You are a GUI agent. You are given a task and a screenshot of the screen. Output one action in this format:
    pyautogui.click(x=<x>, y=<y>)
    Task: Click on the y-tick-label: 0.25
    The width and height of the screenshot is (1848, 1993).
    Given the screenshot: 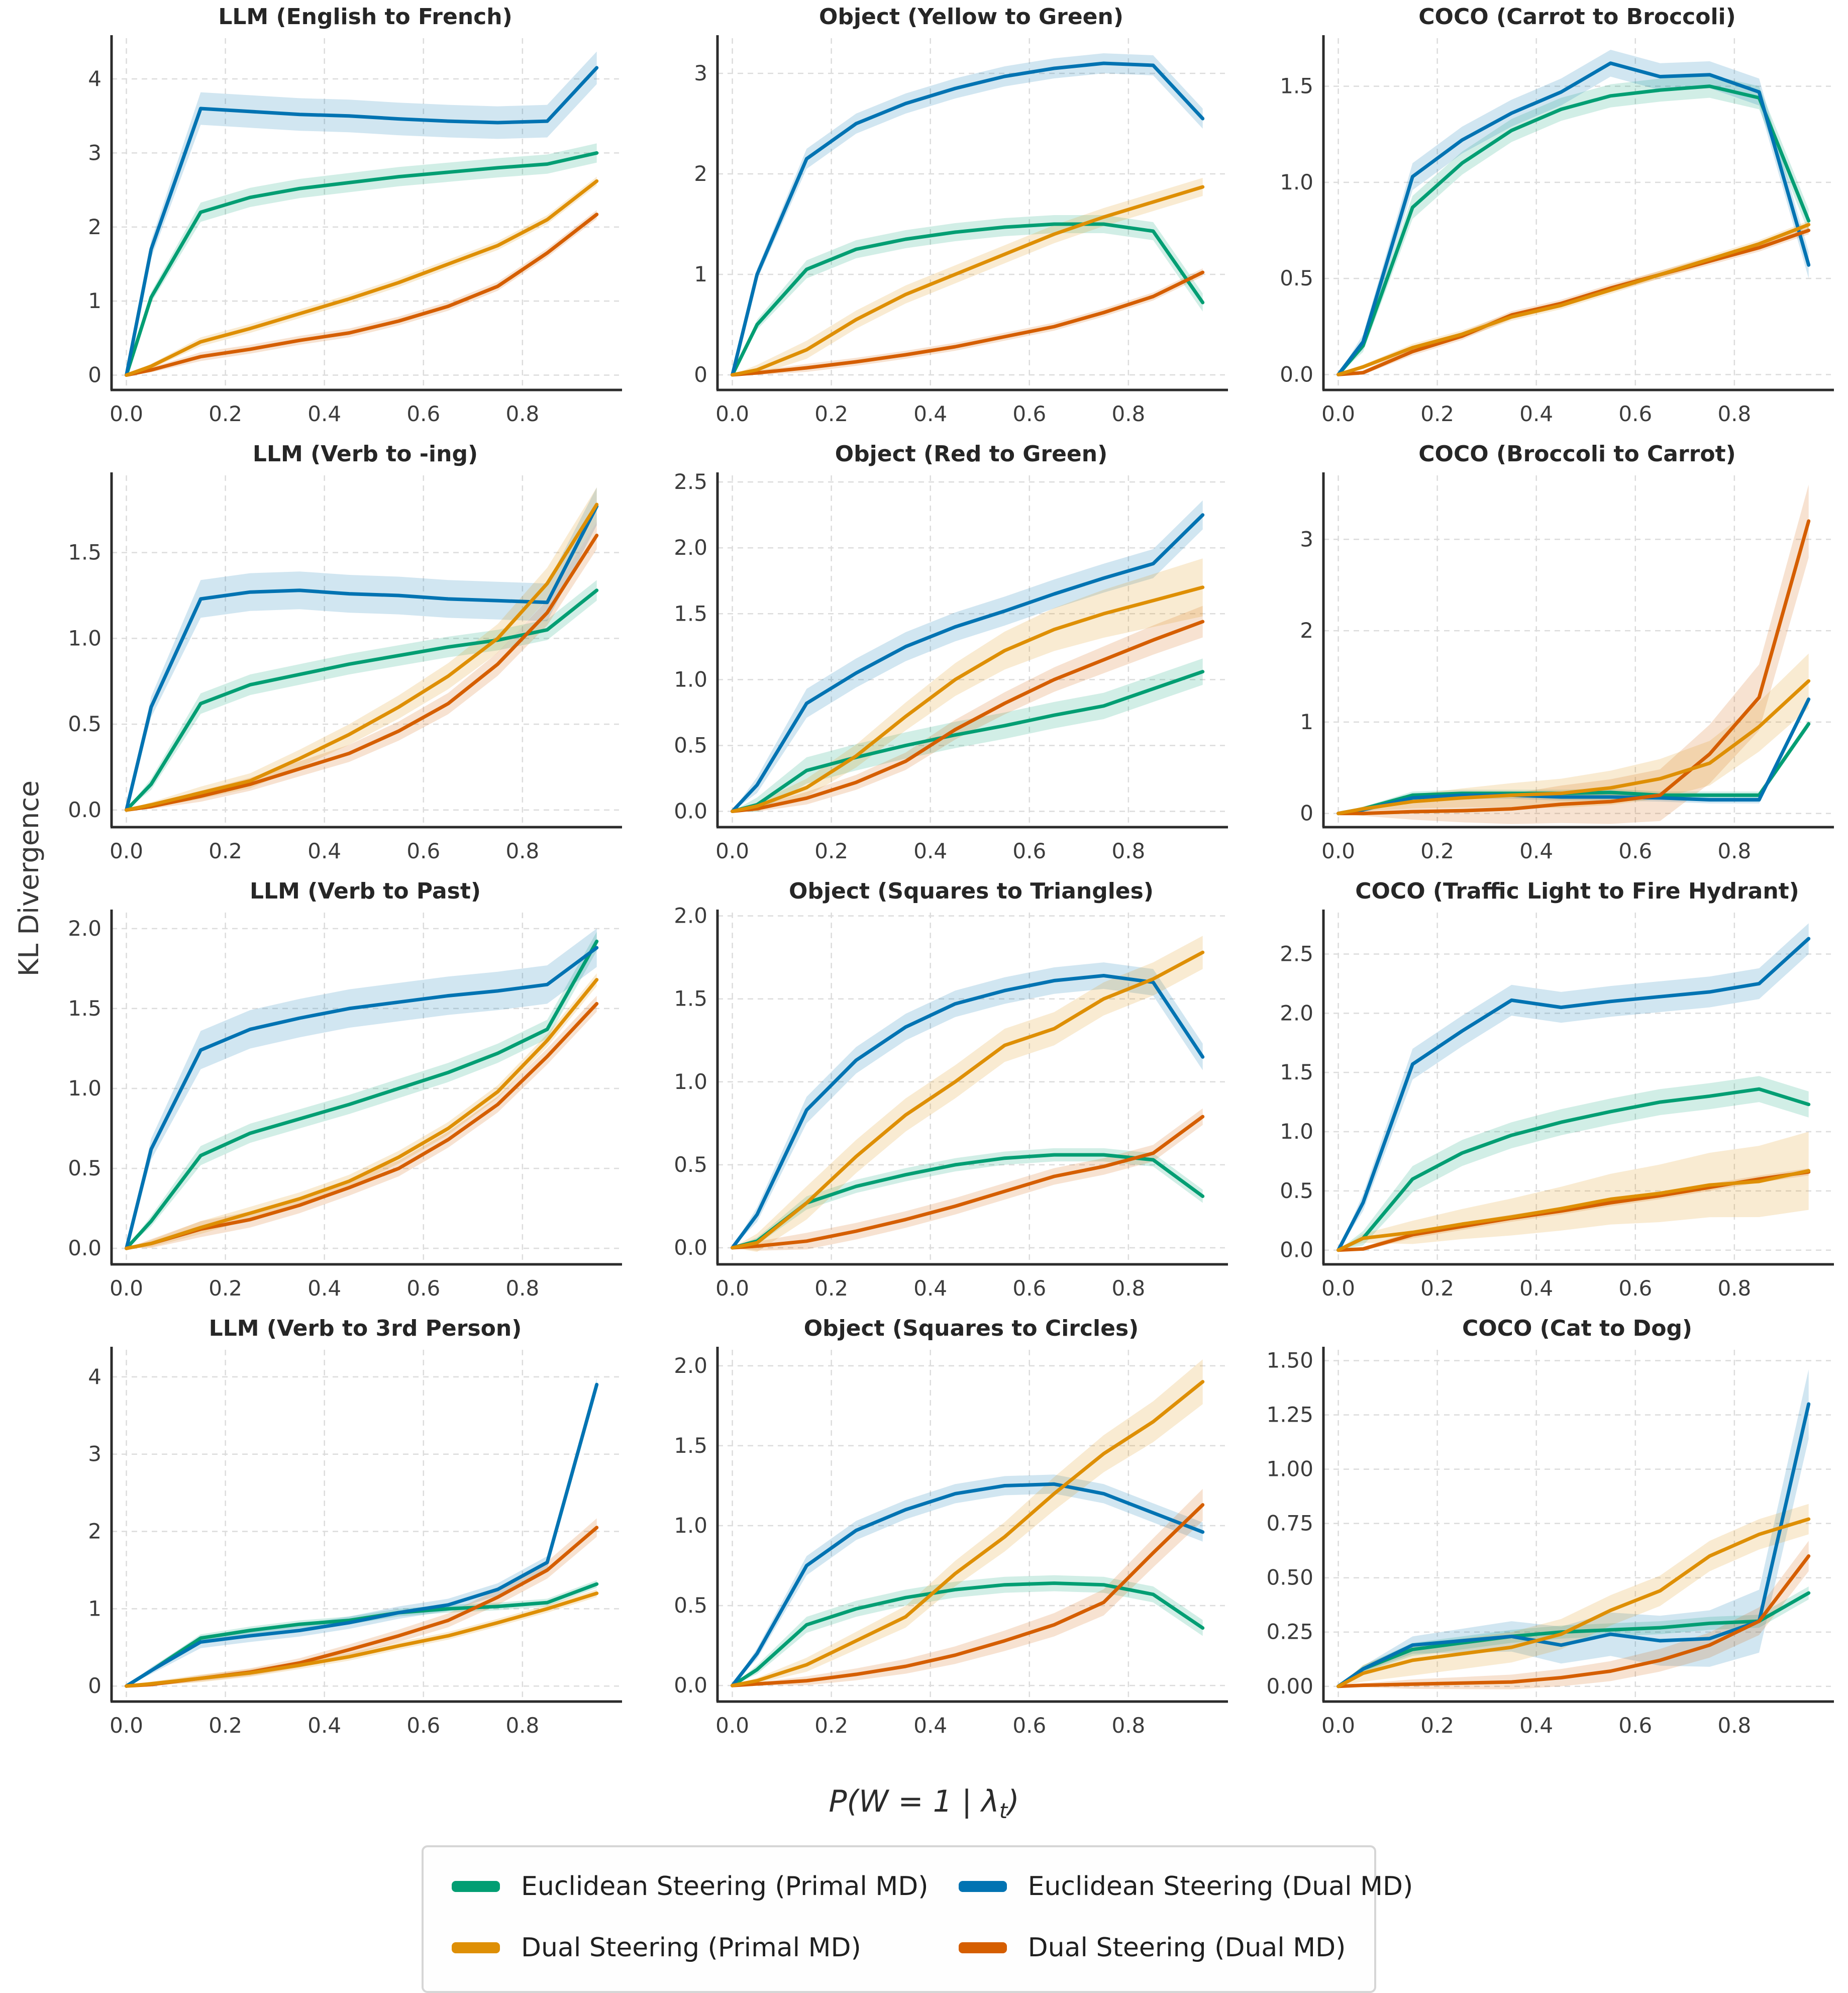 What is the action you would take?
    pyautogui.click(x=1289, y=1632)
    